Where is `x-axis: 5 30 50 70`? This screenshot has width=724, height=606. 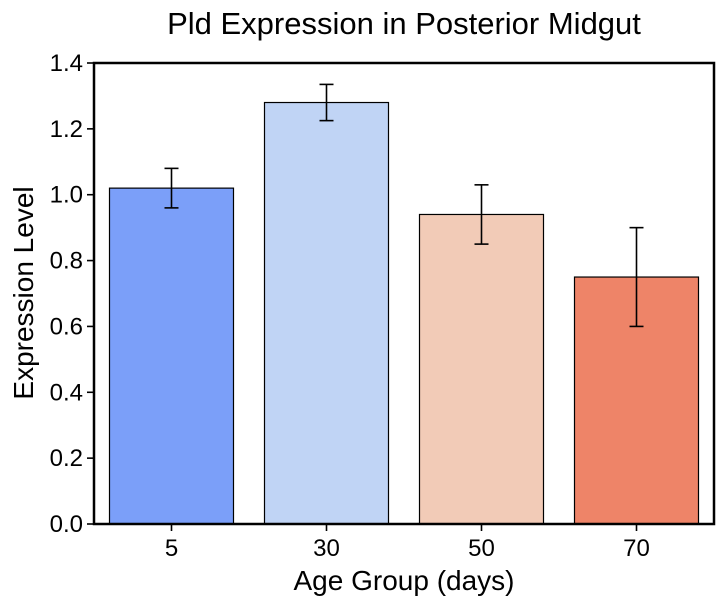
x-axis: 5 30 50 70 is located at coordinates (407, 543).